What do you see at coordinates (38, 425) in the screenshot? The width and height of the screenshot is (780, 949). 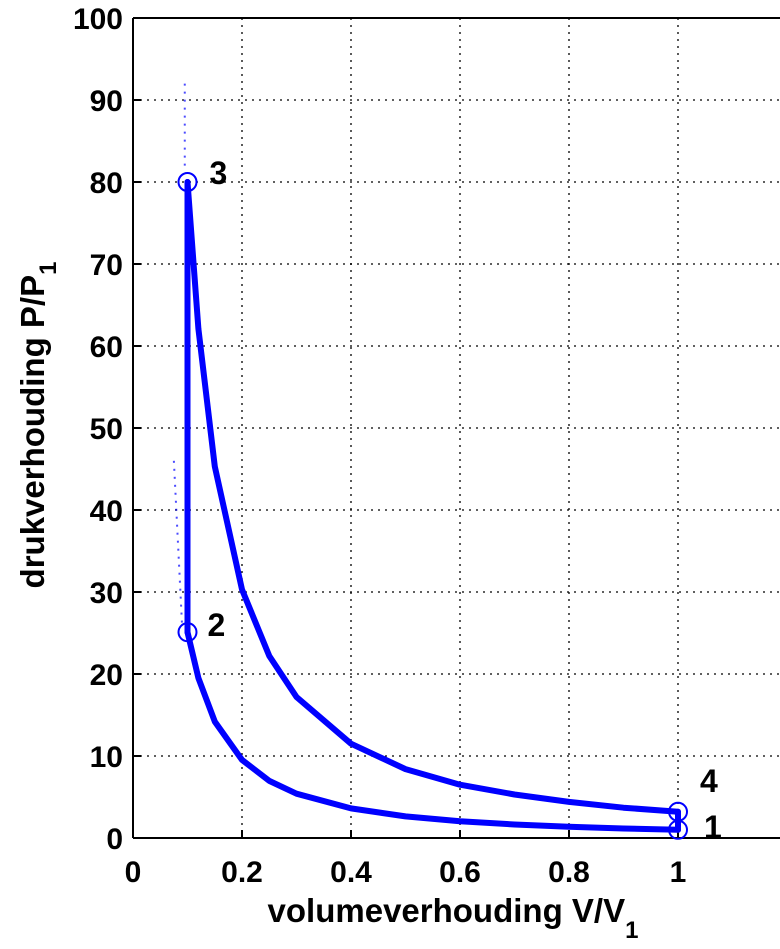 I see `y-axis-label: drukverhouding P/P1` at bounding box center [38, 425].